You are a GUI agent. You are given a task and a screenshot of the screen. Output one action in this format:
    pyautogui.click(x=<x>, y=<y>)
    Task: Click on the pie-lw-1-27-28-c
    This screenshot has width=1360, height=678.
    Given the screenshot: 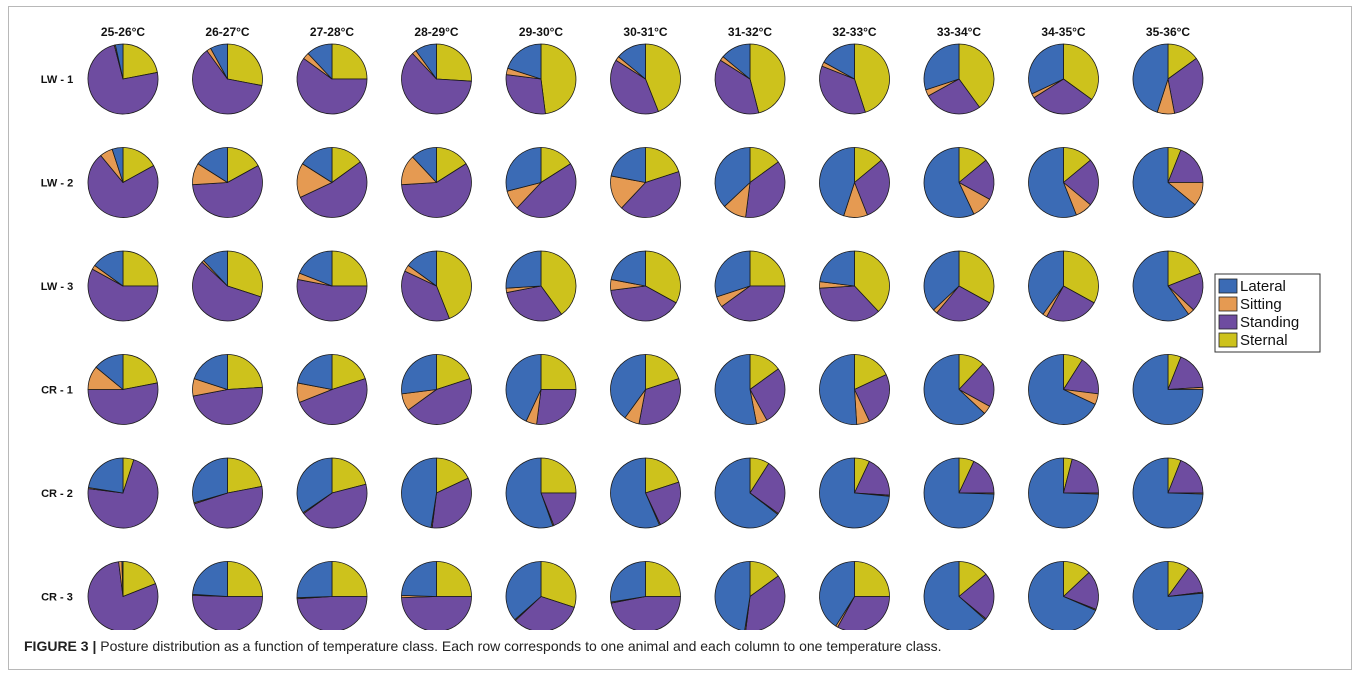 What is the action you would take?
    pyautogui.click(x=332, y=79)
    